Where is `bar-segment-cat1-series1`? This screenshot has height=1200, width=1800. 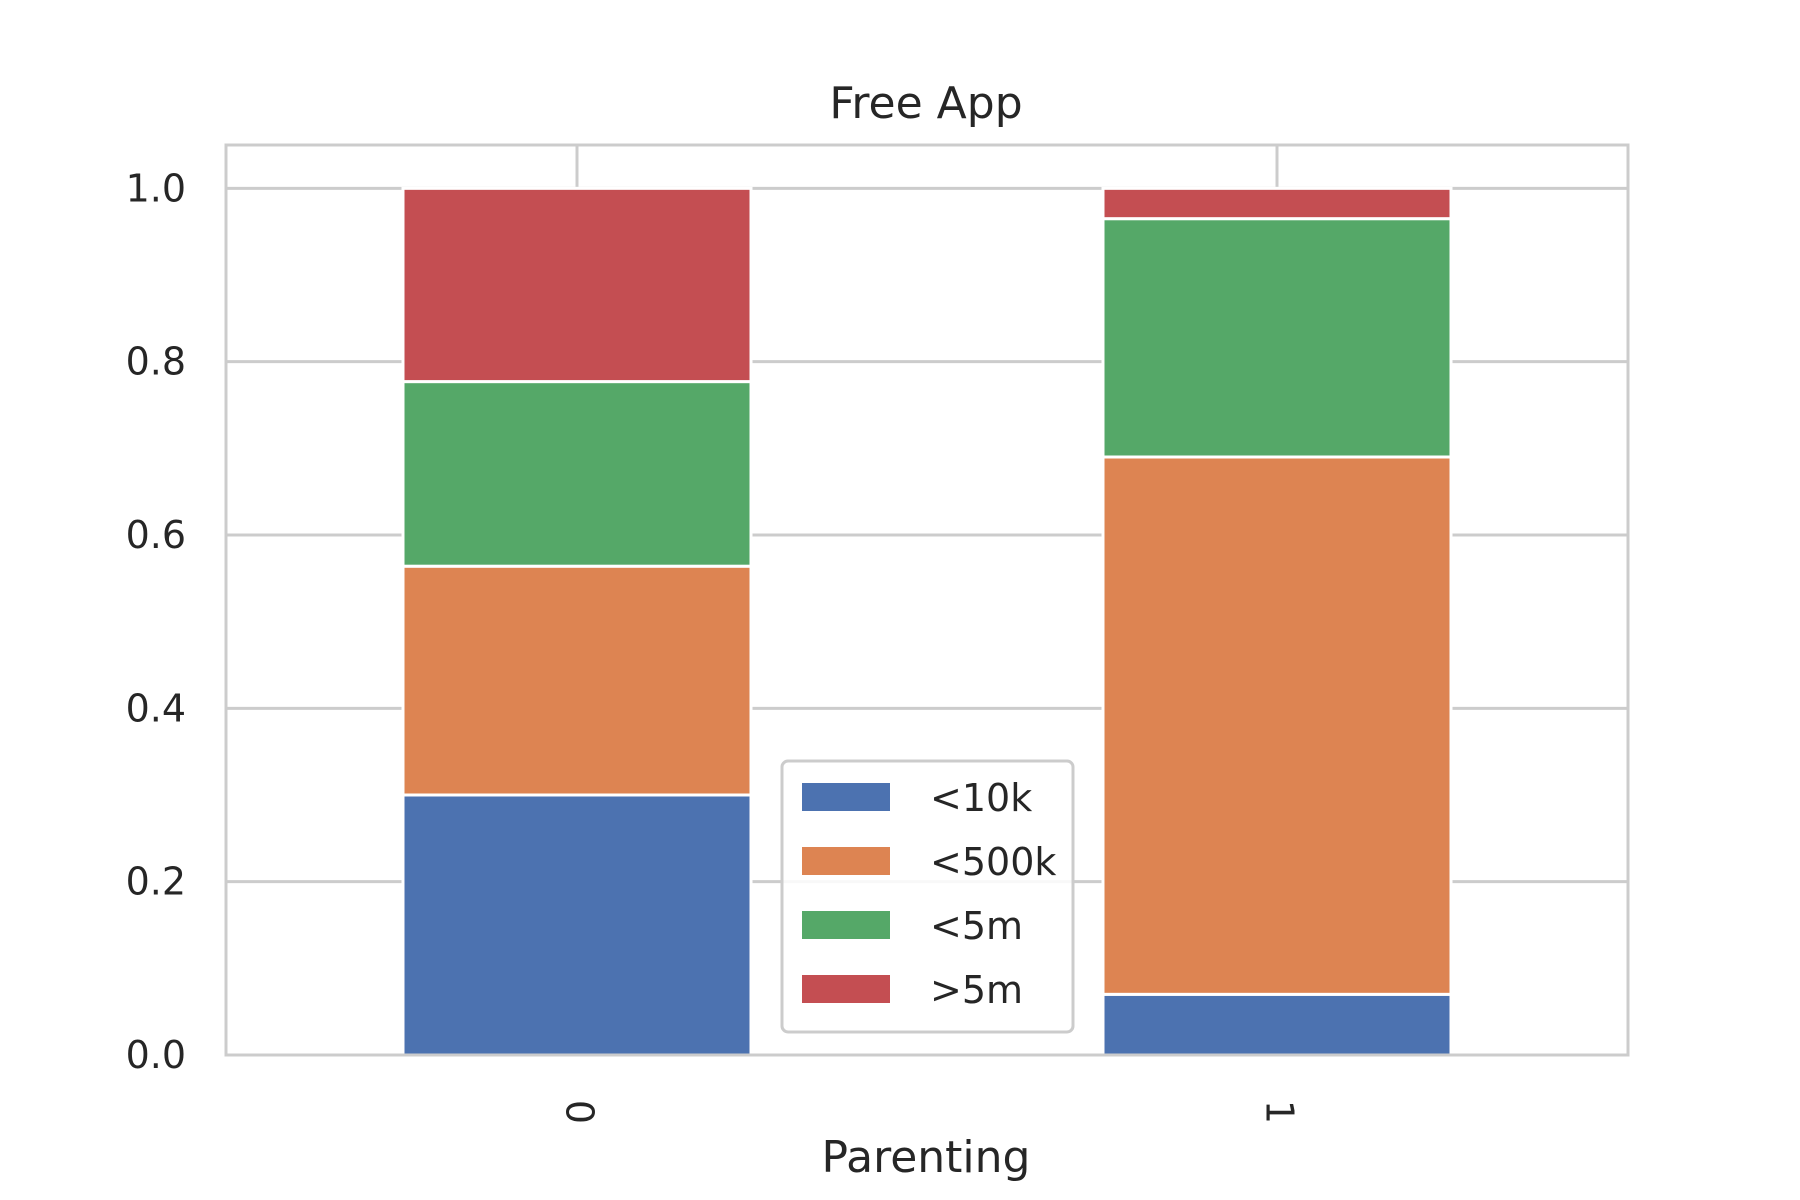 bar-segment-cat1-series1 is located at coordinates (1277, 725).